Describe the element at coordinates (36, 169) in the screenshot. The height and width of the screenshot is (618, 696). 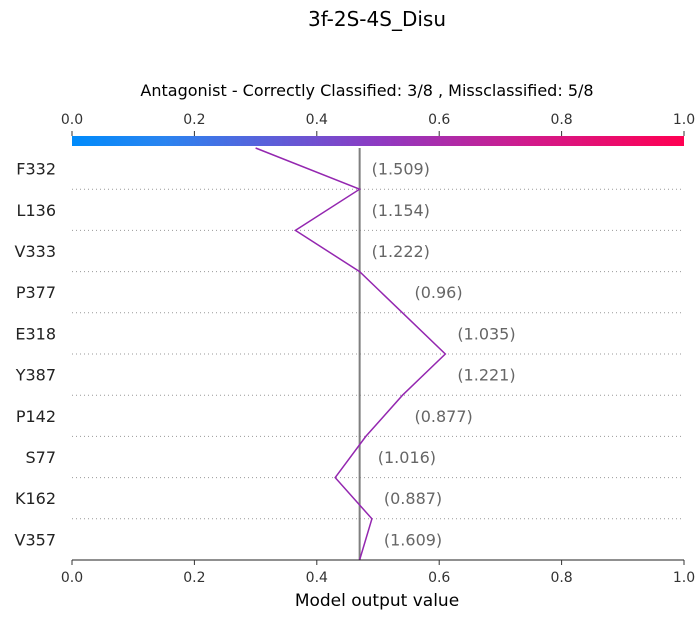
I see `feature-label: F332` at that location.